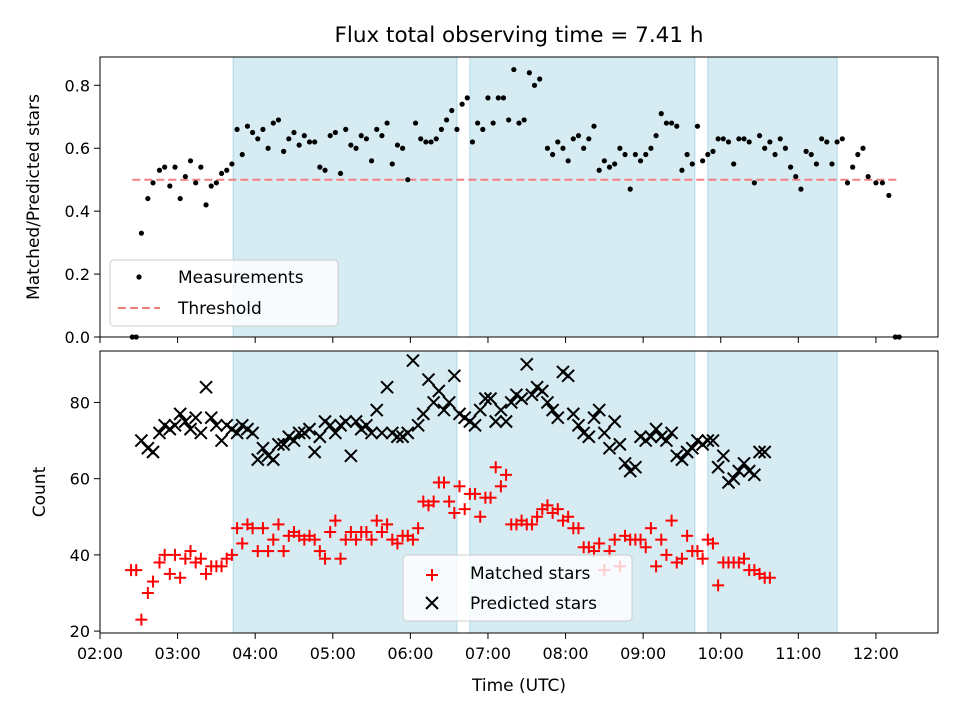 The width and height of the screenshot is (960, 724). Describe the element at coordinates (255, 653) in the screenshot. I see `x-tick-label: 04:00` at that location.